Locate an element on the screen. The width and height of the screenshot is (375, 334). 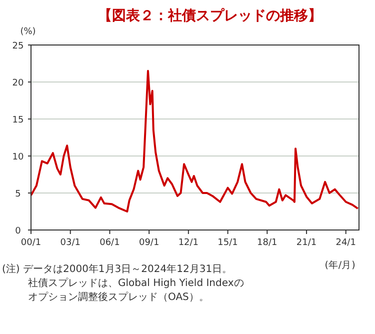
chart-title: 【図表２：社債スプレッドの推移】 is located at coordinates (210, 15).